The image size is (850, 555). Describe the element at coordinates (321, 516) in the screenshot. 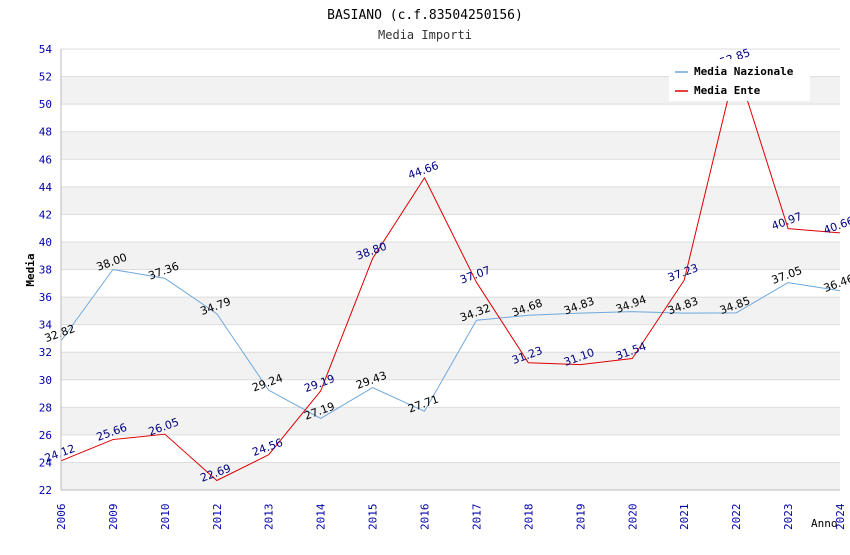

I see `x-tick-label: 2014` at that location.